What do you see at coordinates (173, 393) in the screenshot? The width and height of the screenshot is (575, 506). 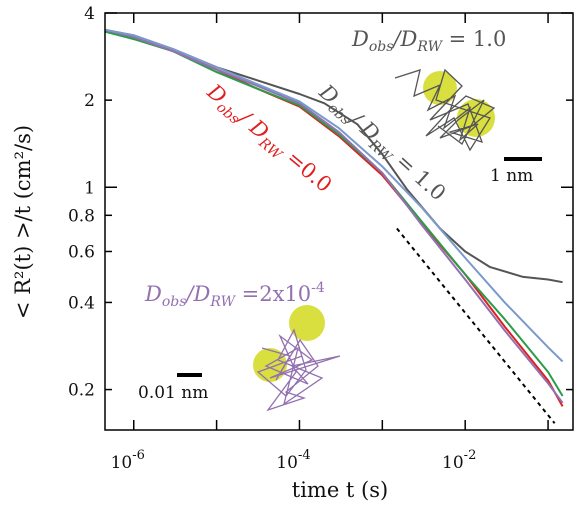 I see `scale-bar-001nm-label: 0.01 nm` at bounding box center [173, 393].